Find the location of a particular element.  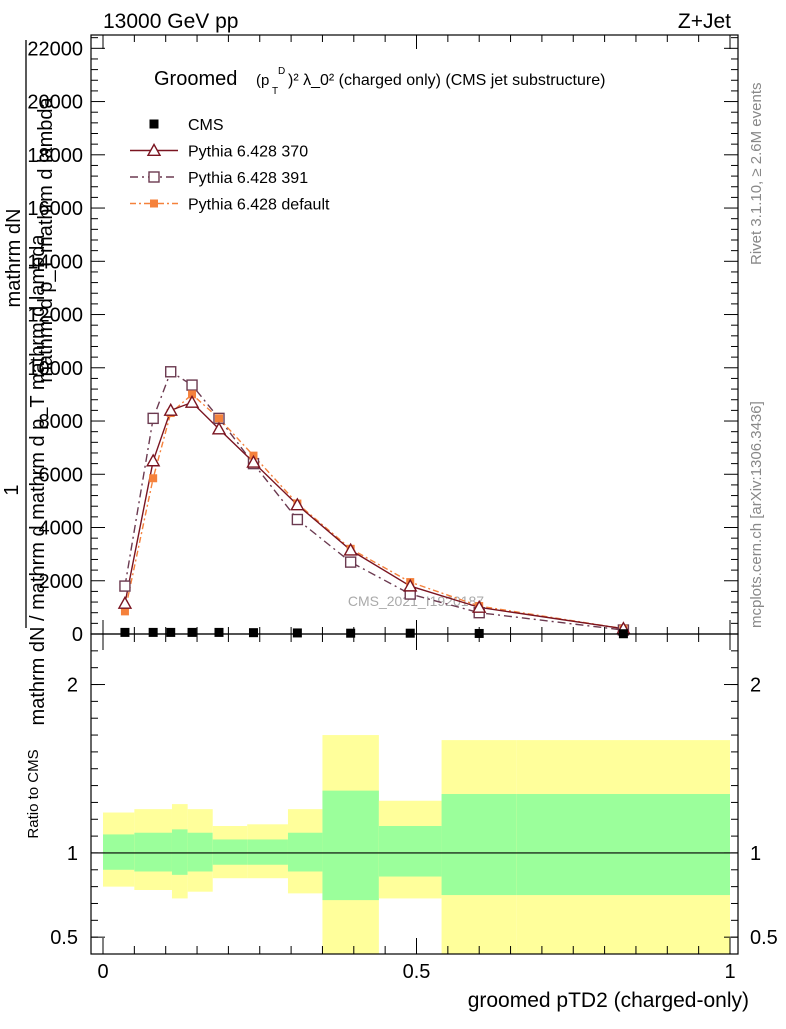

ratio-y-tick-label: 2 is located at coordinates (72, 686).